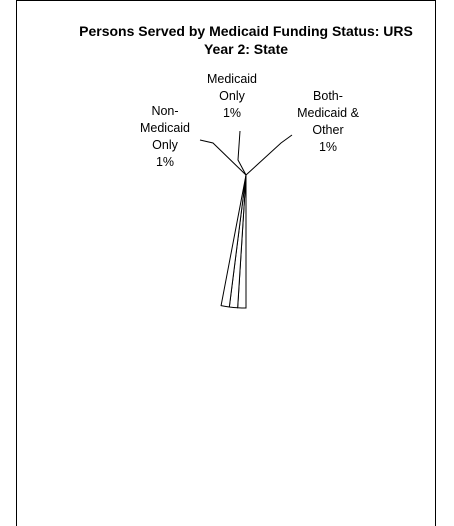 This screenshot has height=526, width=454. I want to click on slice-label: Non-Medicaid Only 1%, so click(165, 137).